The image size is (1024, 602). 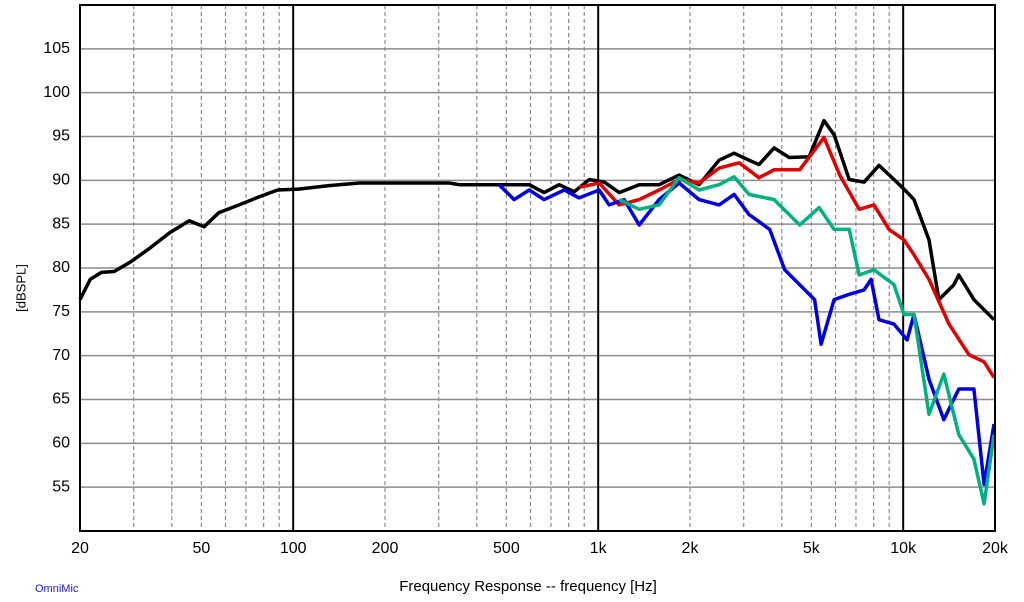 What do you see at coordinates (528, 586) in the screenshot?
I see `x-axis-label: Frequency Response -- frequency [Hz]` at bounding box center [528, 586].